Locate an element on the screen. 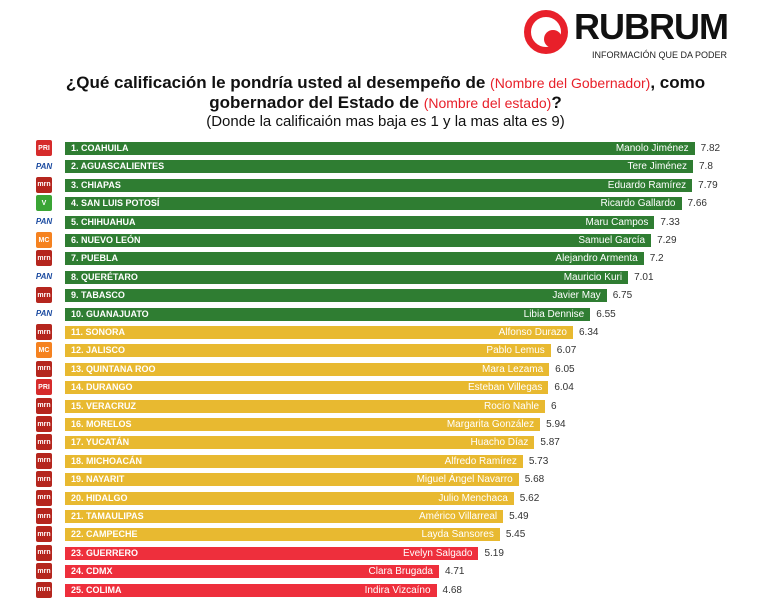 This screenshot has width=771, height=601. governor-label: Alfonso Durazo is located at coordinates (532, 332).